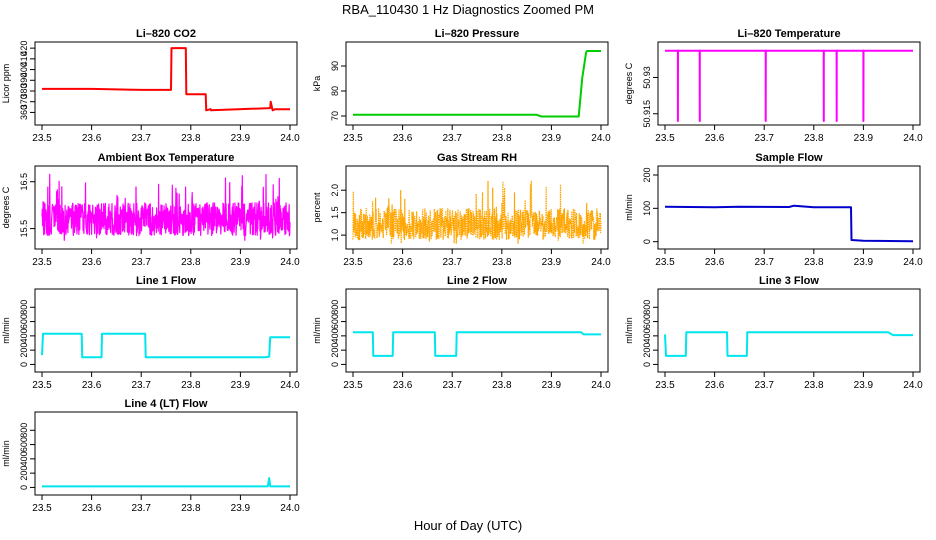  Describe the element at coordinates (335, 116) in the screenshot. I see `y-tick-label: 70` at that location.